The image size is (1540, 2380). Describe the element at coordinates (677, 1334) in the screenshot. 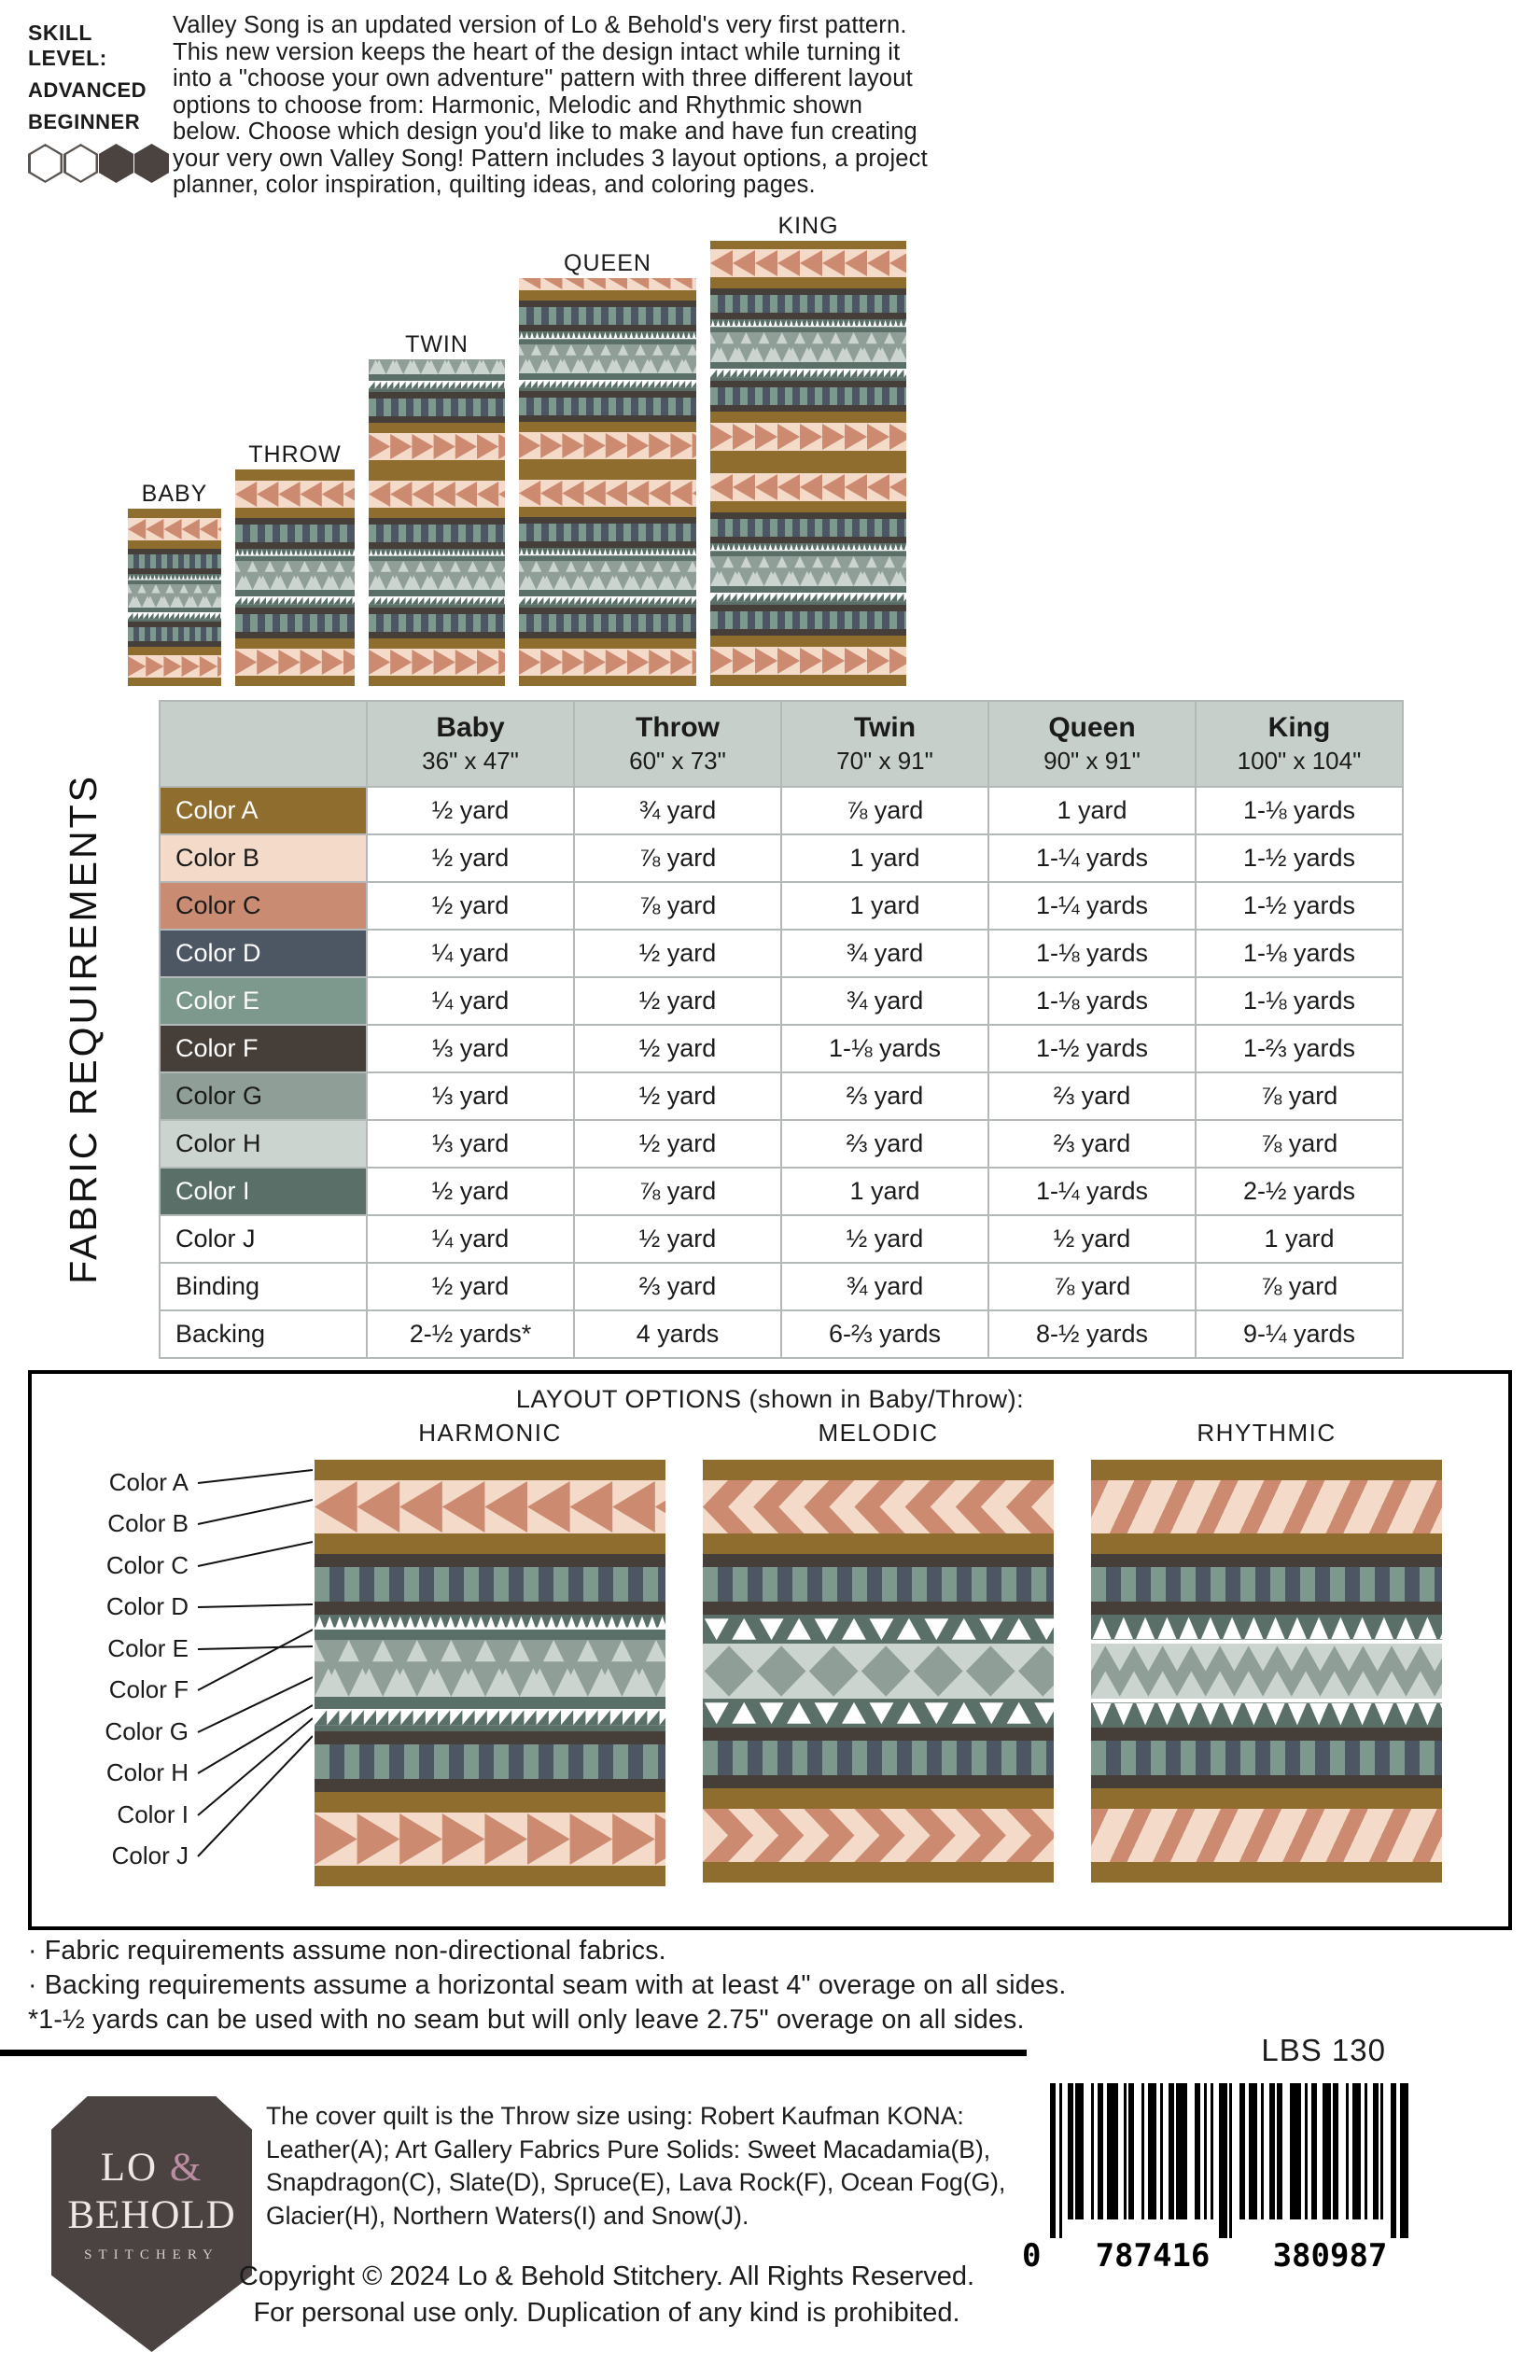

I see `yardage-cell: 4 yards` at that location.